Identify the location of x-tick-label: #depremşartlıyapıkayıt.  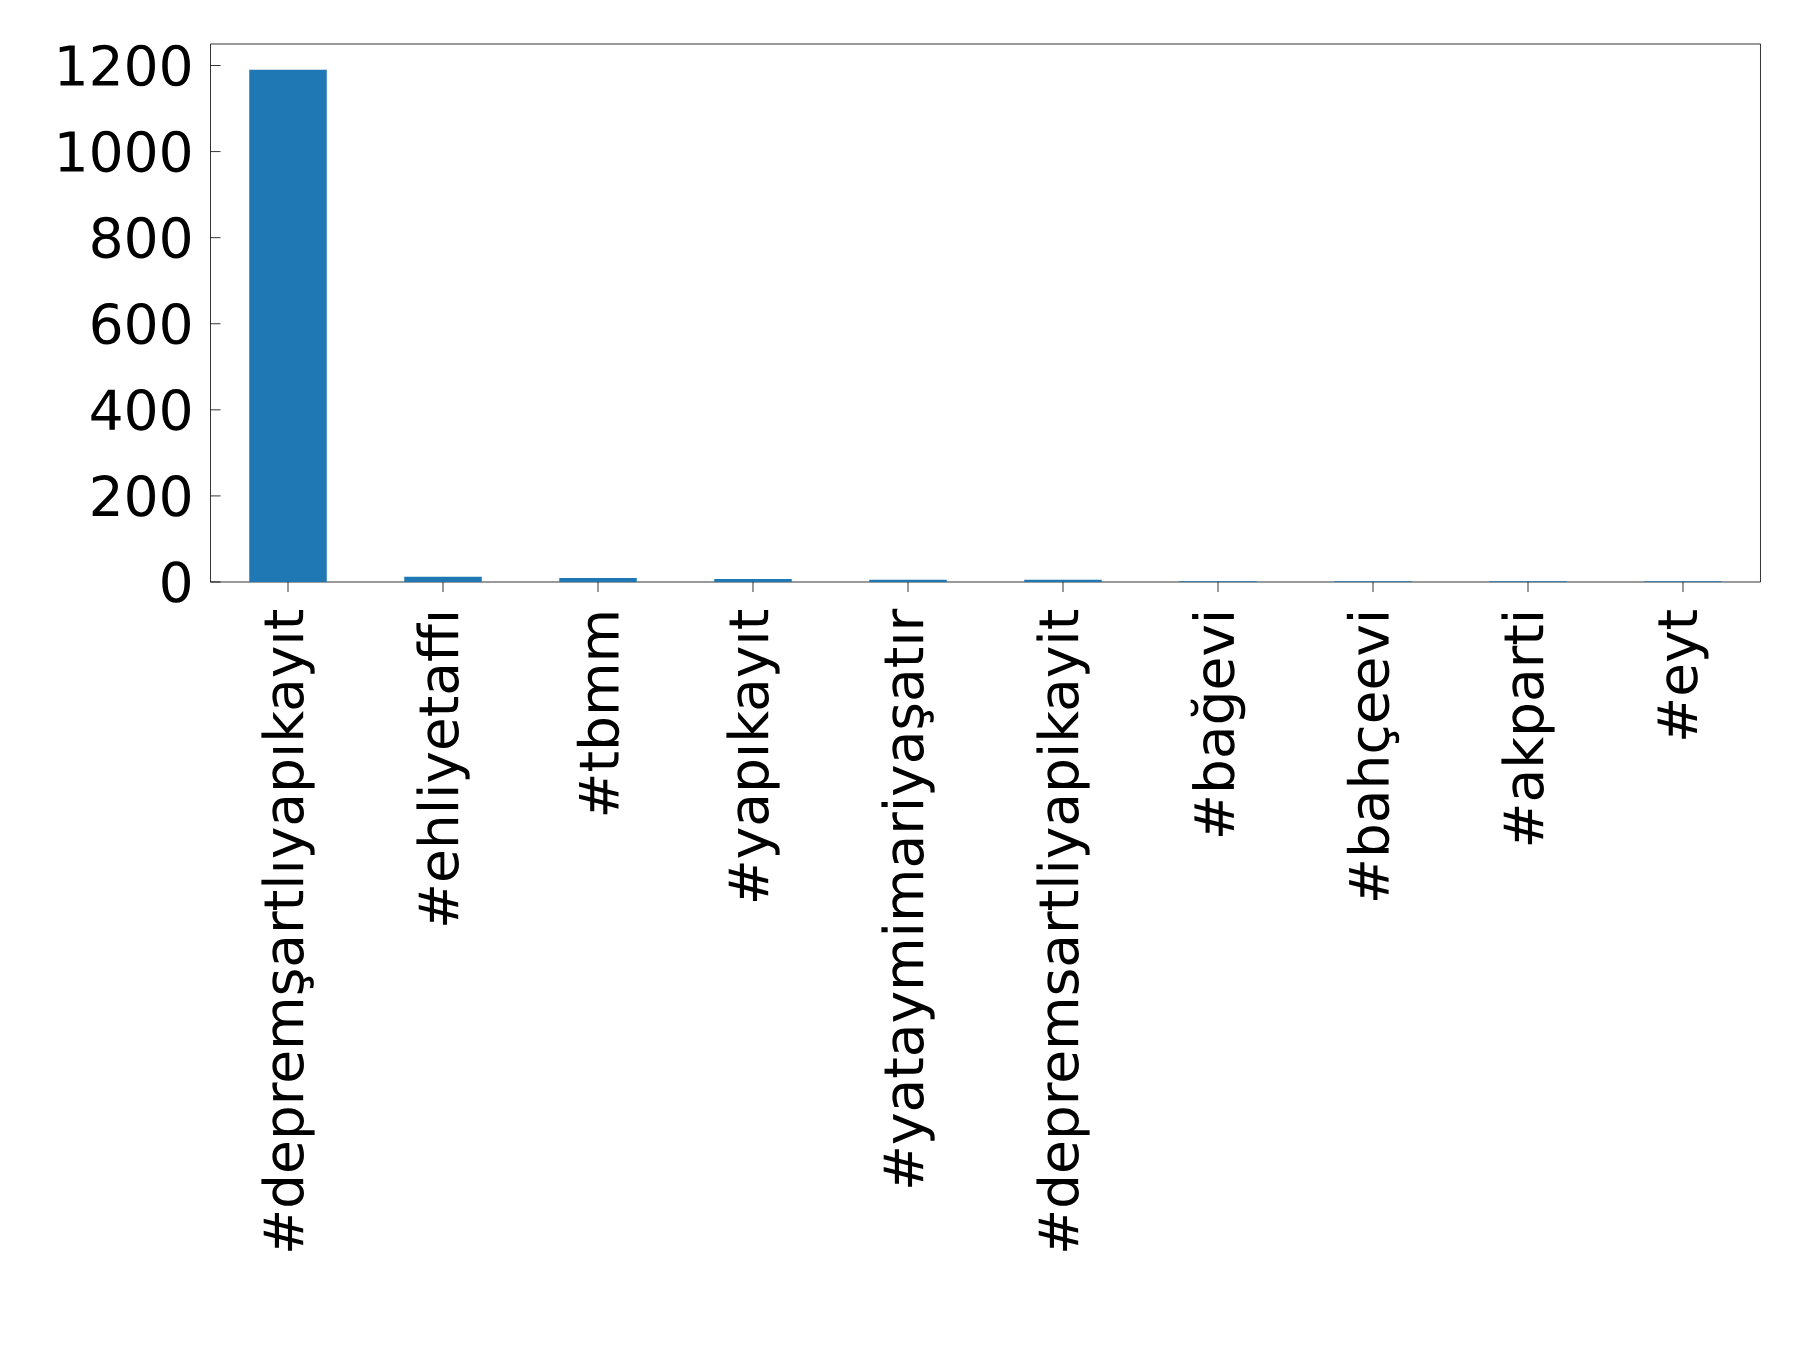
(288, 930).